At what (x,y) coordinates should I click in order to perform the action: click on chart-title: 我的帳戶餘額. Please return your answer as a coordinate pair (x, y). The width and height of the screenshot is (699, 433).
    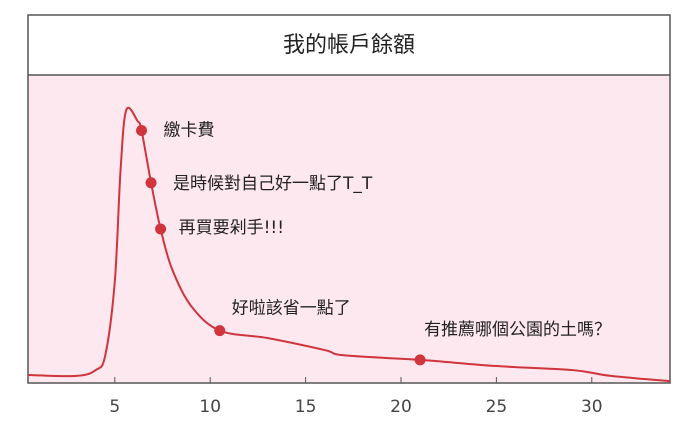
    Looking at the image, I should click on (349, 45).